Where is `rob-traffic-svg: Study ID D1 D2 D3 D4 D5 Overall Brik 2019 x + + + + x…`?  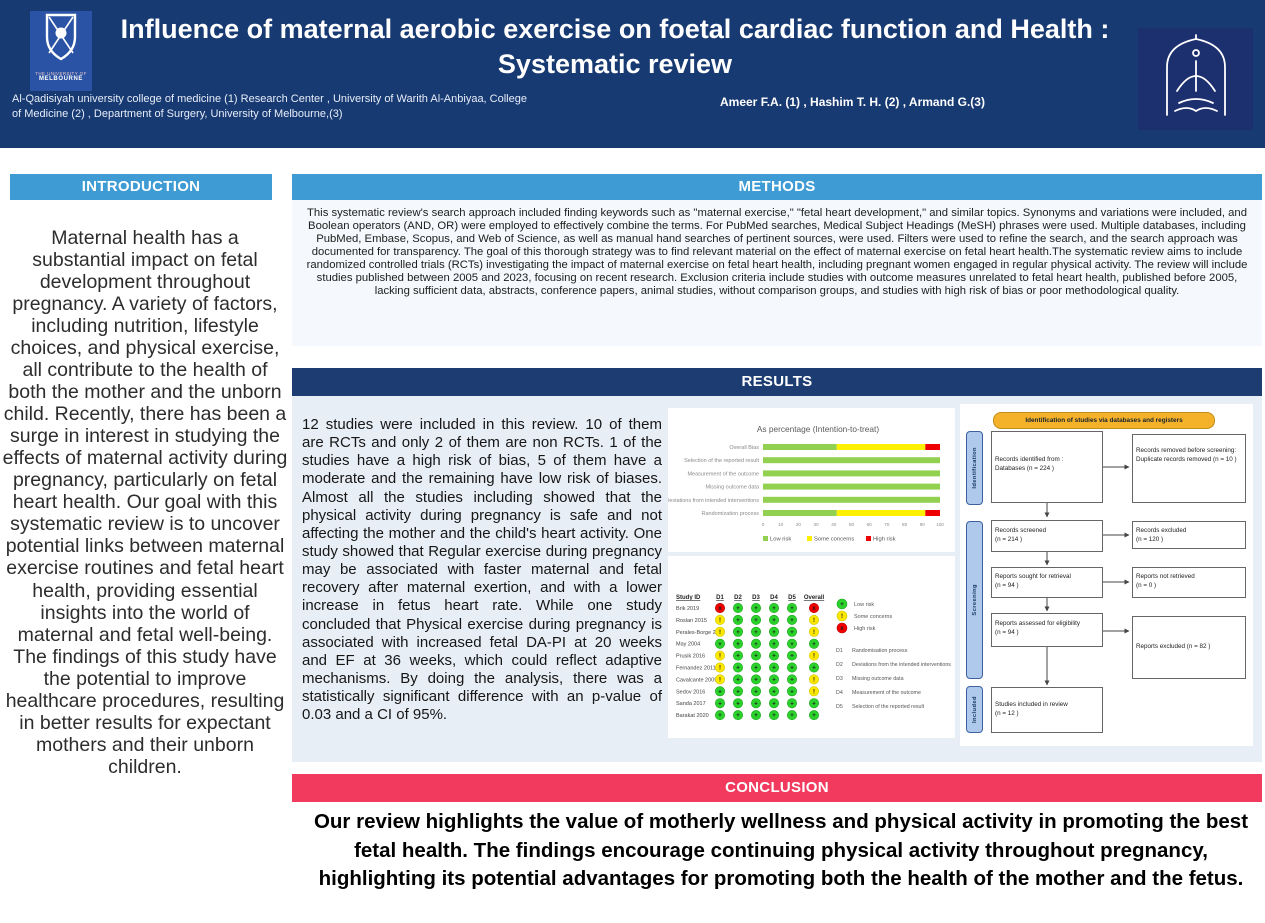 rob-traffic-svg: Study ID D1 D2 D3 D4 D5 Overall Brik 2019 x + + + + x… is located at coordinates (813, 658).